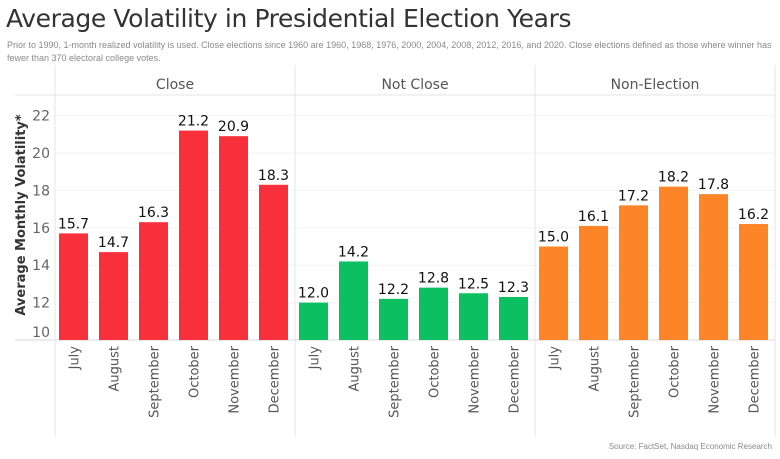 The height and width of the screenshot is (459, 780). What do you see at coordinates (41, 191) in the screenshot?
I see `y-tick-label: 18` at bounding box center [41, 191].